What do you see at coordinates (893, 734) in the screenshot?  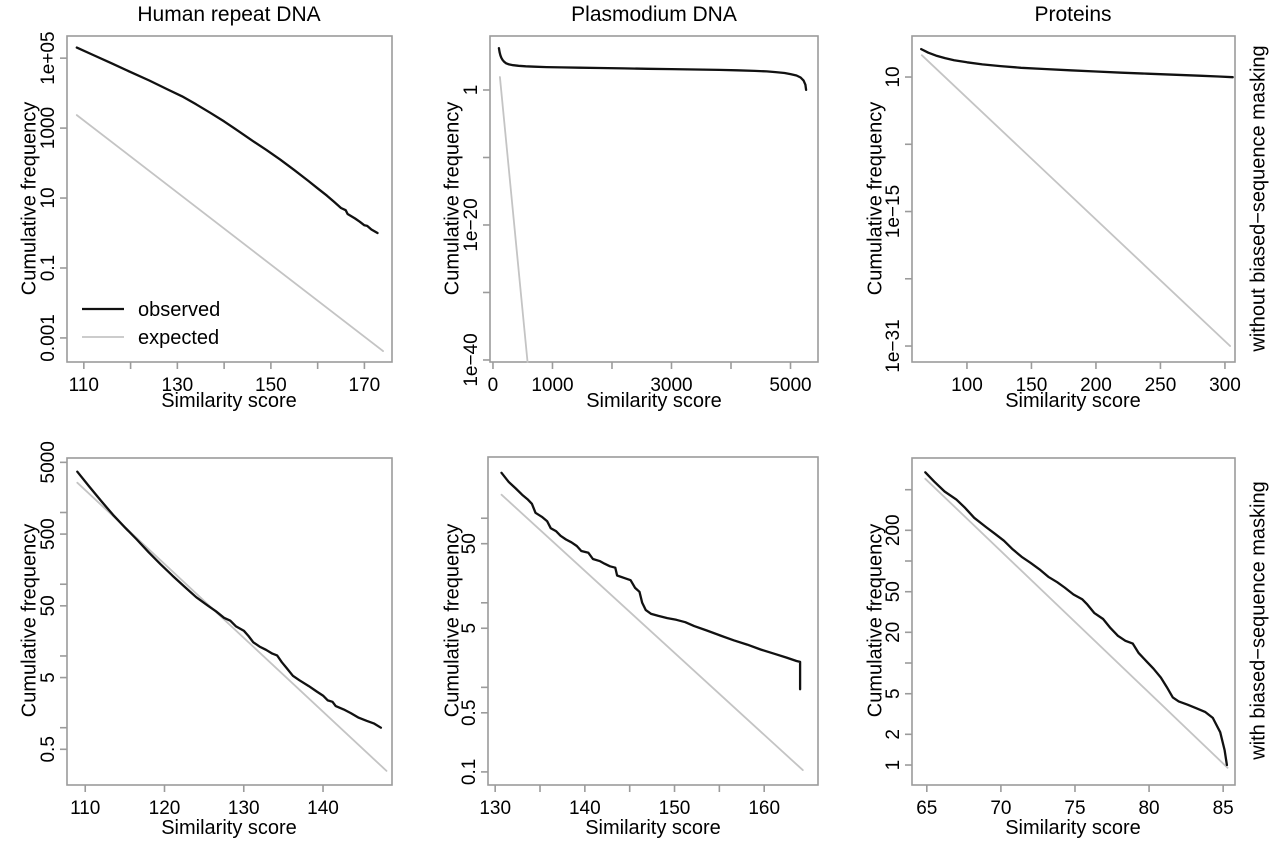 I see `y-tick-label: 2` at bounding box center [893, 734].